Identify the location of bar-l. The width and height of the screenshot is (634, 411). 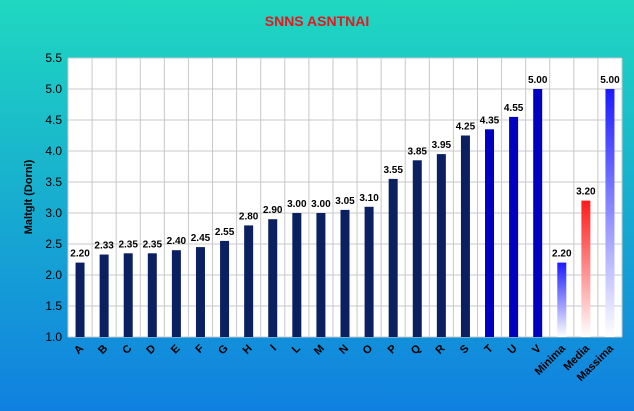
(297, 275).